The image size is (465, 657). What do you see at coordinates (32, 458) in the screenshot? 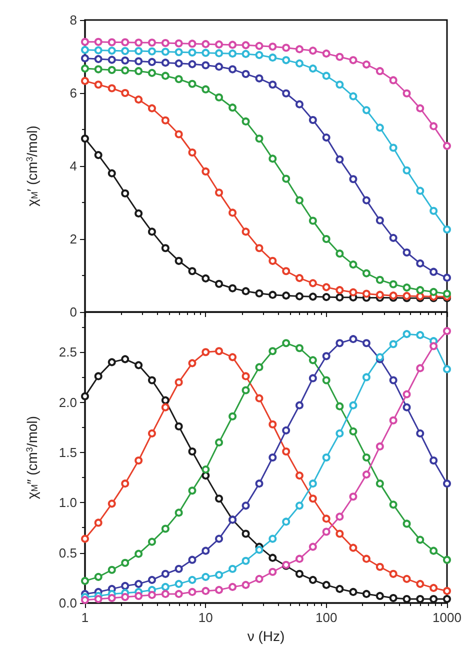
I see `y-axis-title: χM″ (cm3/mol)` at bounding box center [32, 458].